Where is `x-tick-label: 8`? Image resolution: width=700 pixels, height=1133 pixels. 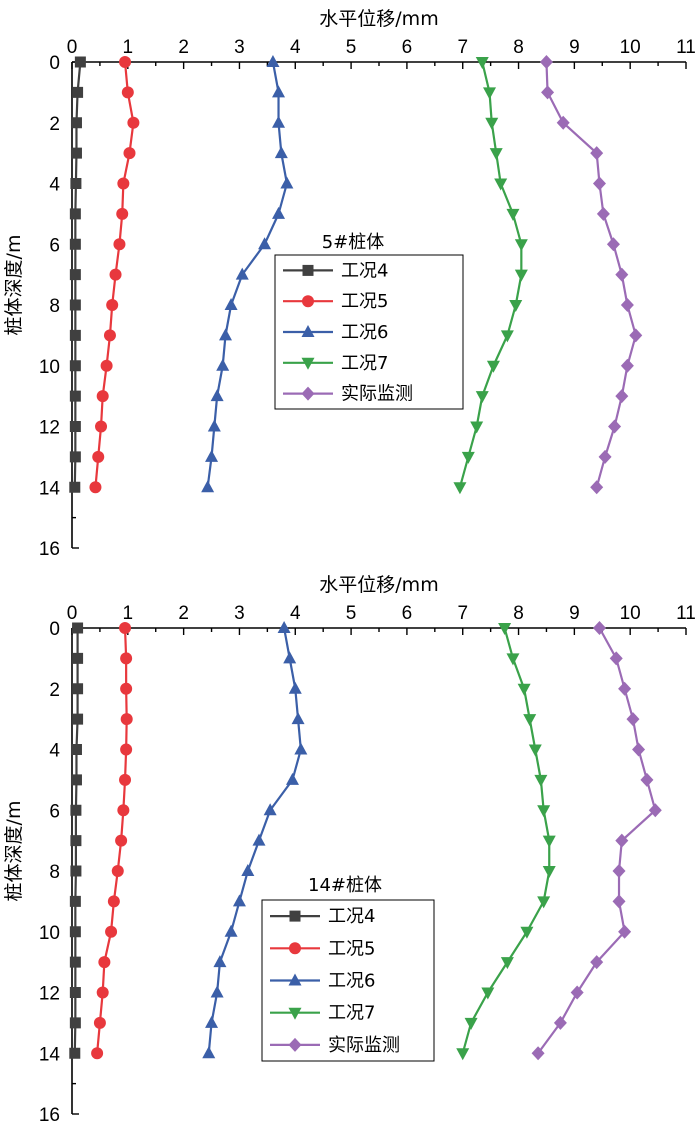 x-tick-label: 8 is located at coordinates (518, 613).